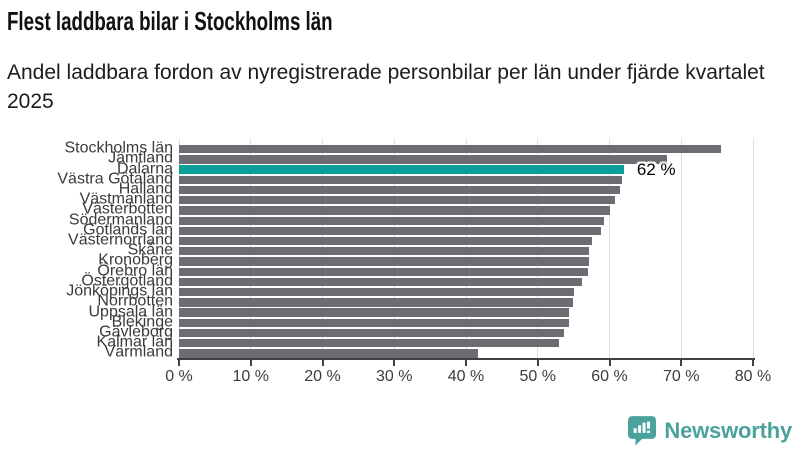 This screenshot has width=800, height=450. Describe the element at coordinates (140, 158) in the screenshot. I see `category-label: Jämtland` at that location.